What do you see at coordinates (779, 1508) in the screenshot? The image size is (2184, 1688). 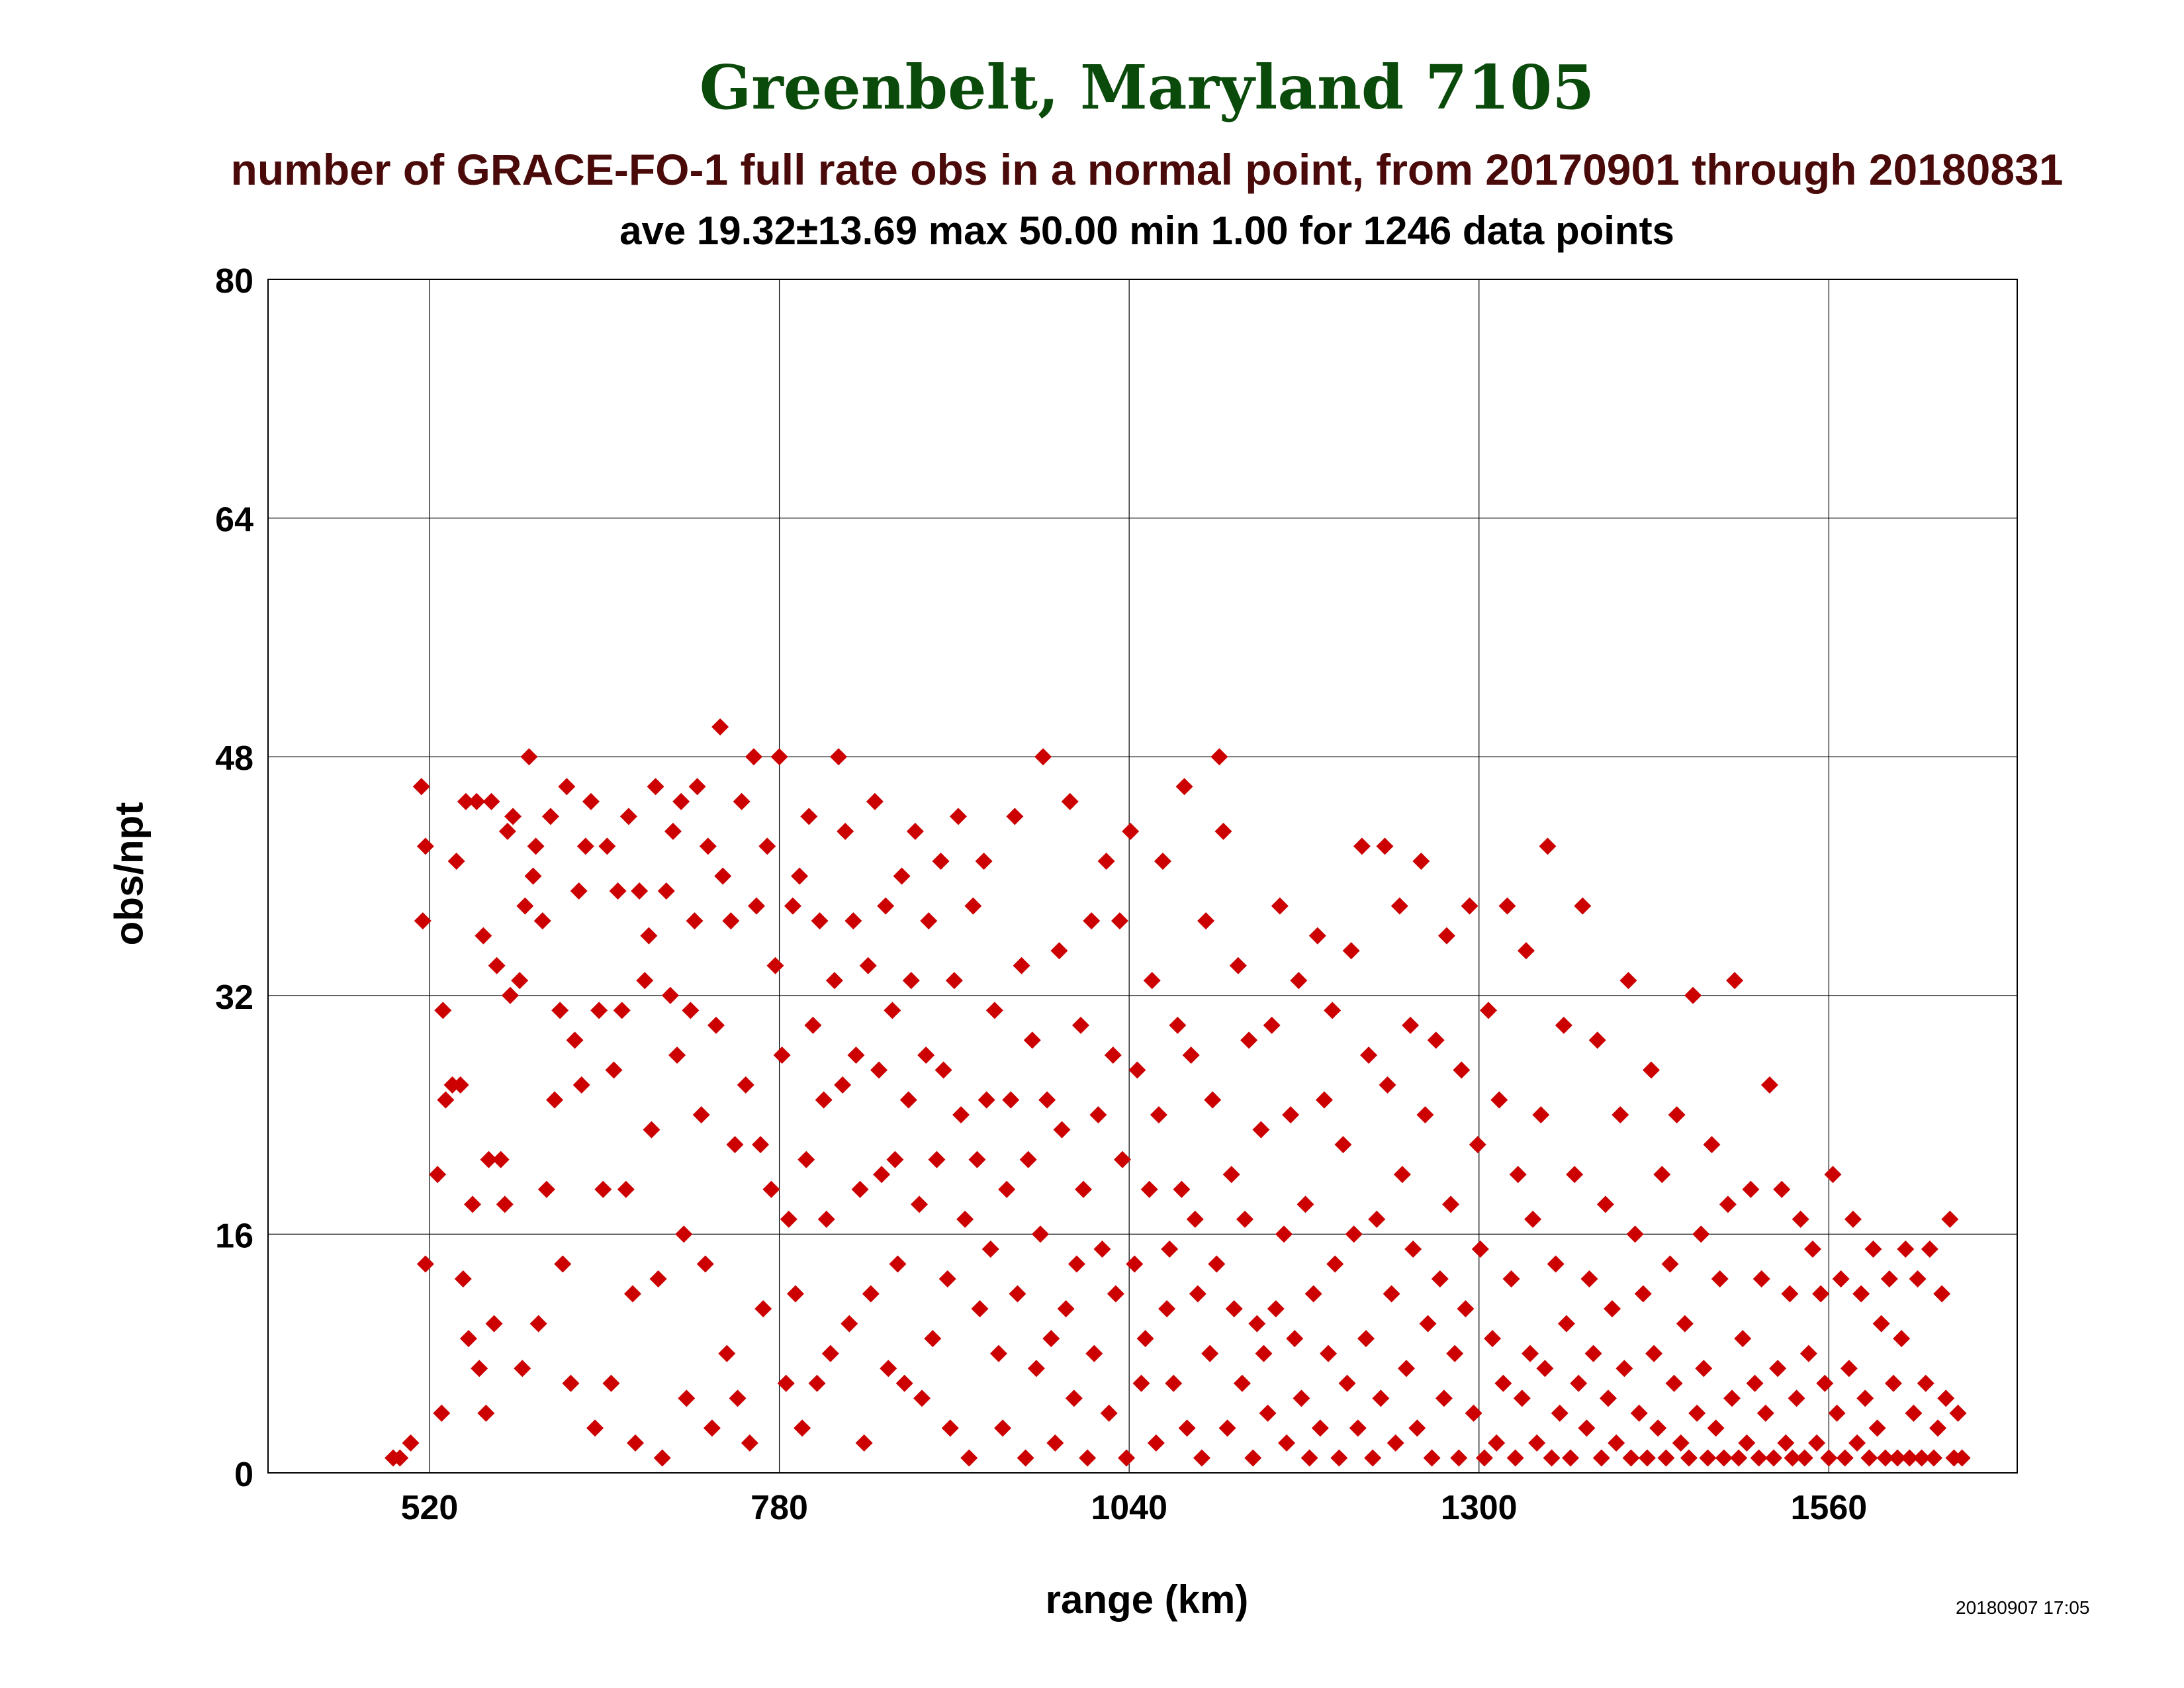 I see `x-tick-label: 780` at bounding box center [779, 1508].